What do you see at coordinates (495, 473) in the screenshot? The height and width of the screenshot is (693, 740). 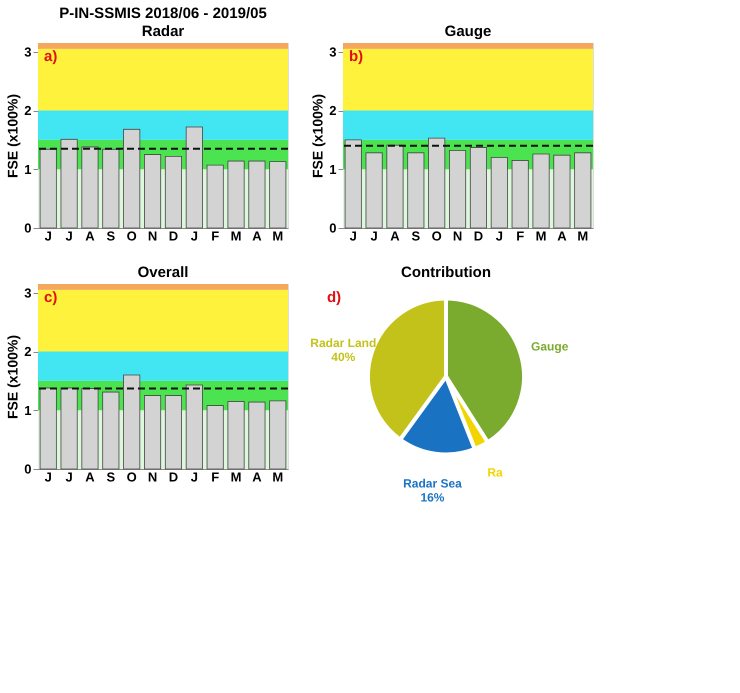 I see `slice-label: Ra` at bounding box center [495, 473].